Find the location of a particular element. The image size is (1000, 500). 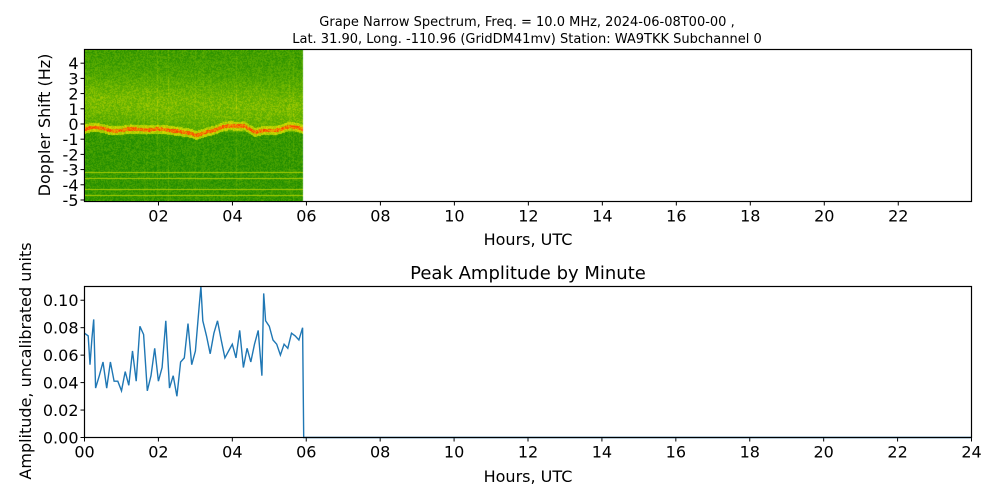

amplitude-xtick-label: 22 is located at coordinates (897, 452).